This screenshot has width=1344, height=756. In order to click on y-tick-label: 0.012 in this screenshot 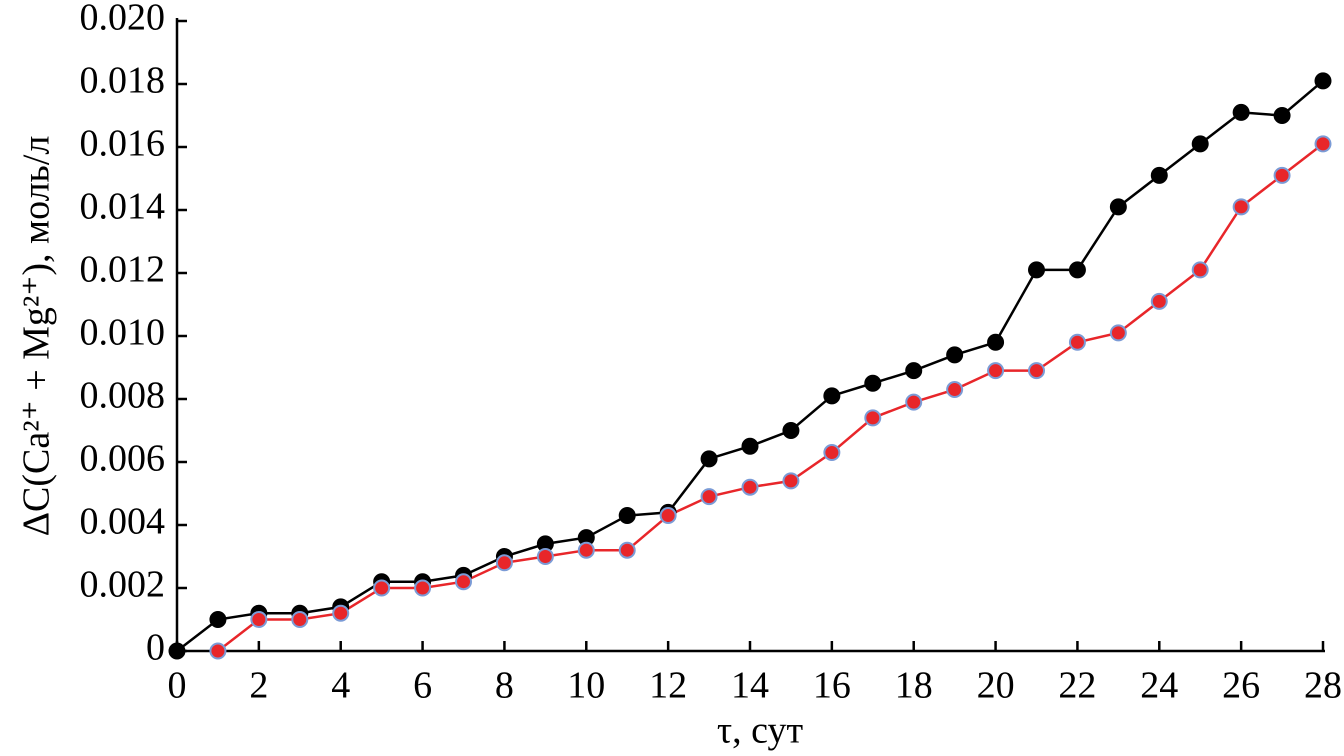, I will do `click(123, 270)`.